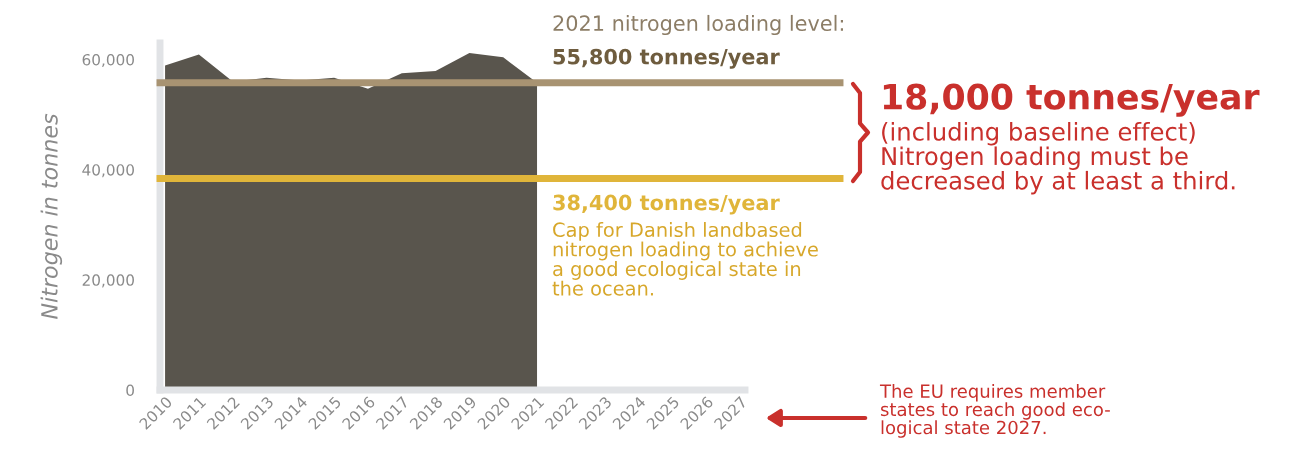 The width and height of the screenshot is (1309, 452). What do you see at coordinates (1071, 100) in the screenshot?
I see `text: 18,000 tonnes/year` at bounding box center [1071, 100].